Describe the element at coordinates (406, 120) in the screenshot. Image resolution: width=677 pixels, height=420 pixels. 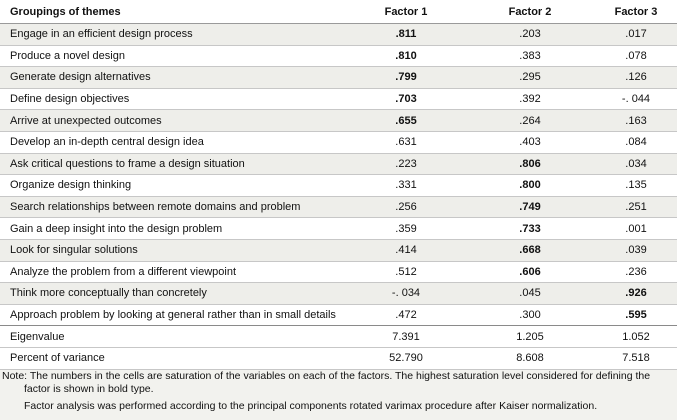
I see `factor-1-cell: .655` at that location.